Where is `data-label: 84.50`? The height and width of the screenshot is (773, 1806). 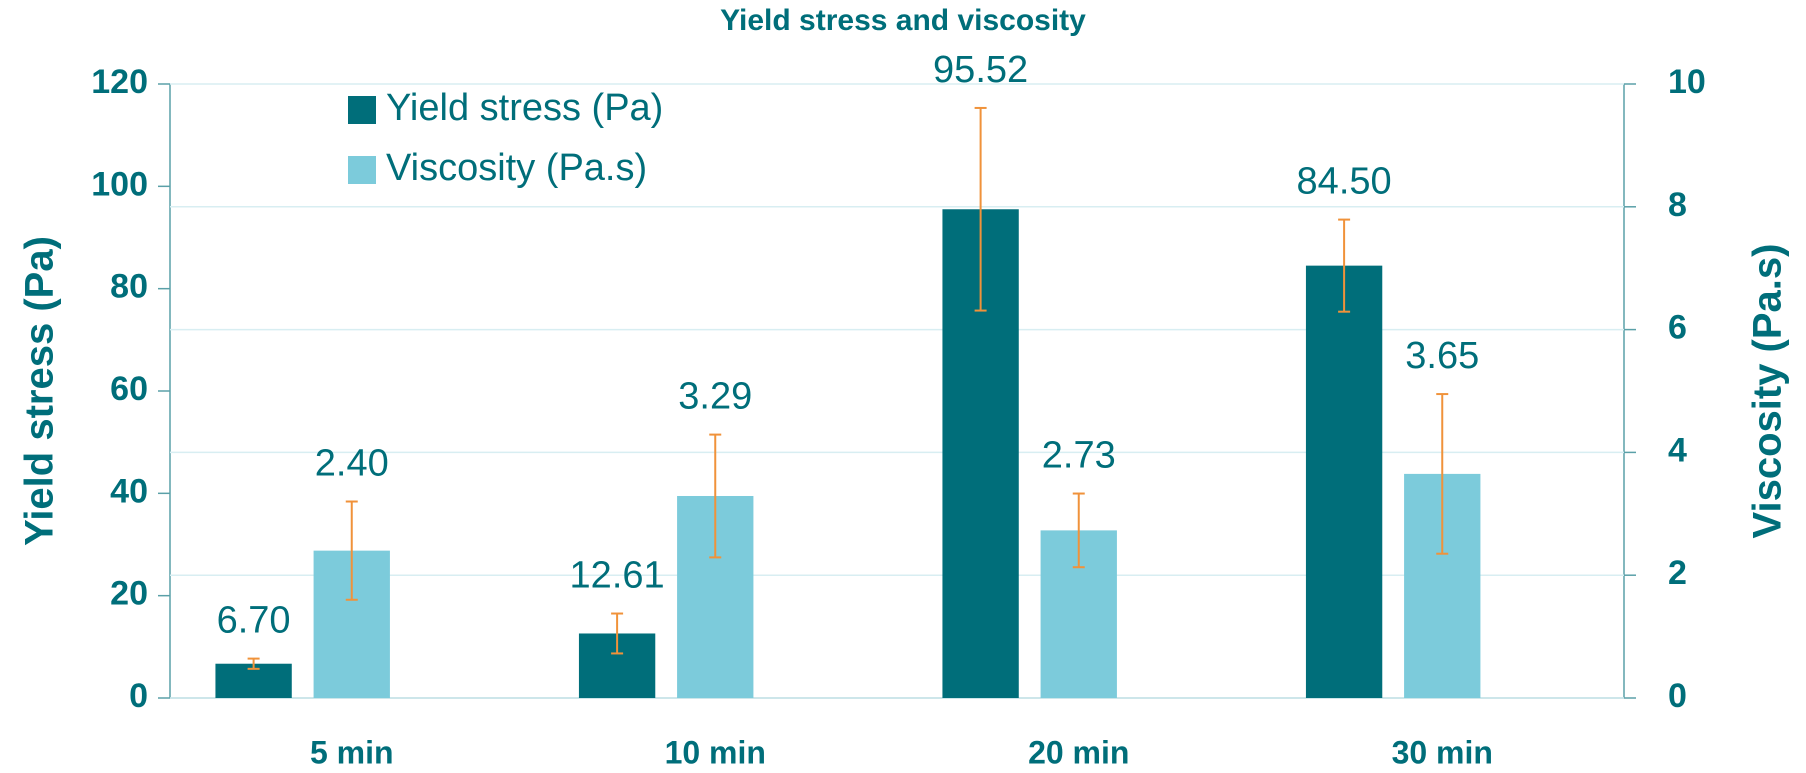 data-label: 84.50 is located at coordinates (1344, 182).